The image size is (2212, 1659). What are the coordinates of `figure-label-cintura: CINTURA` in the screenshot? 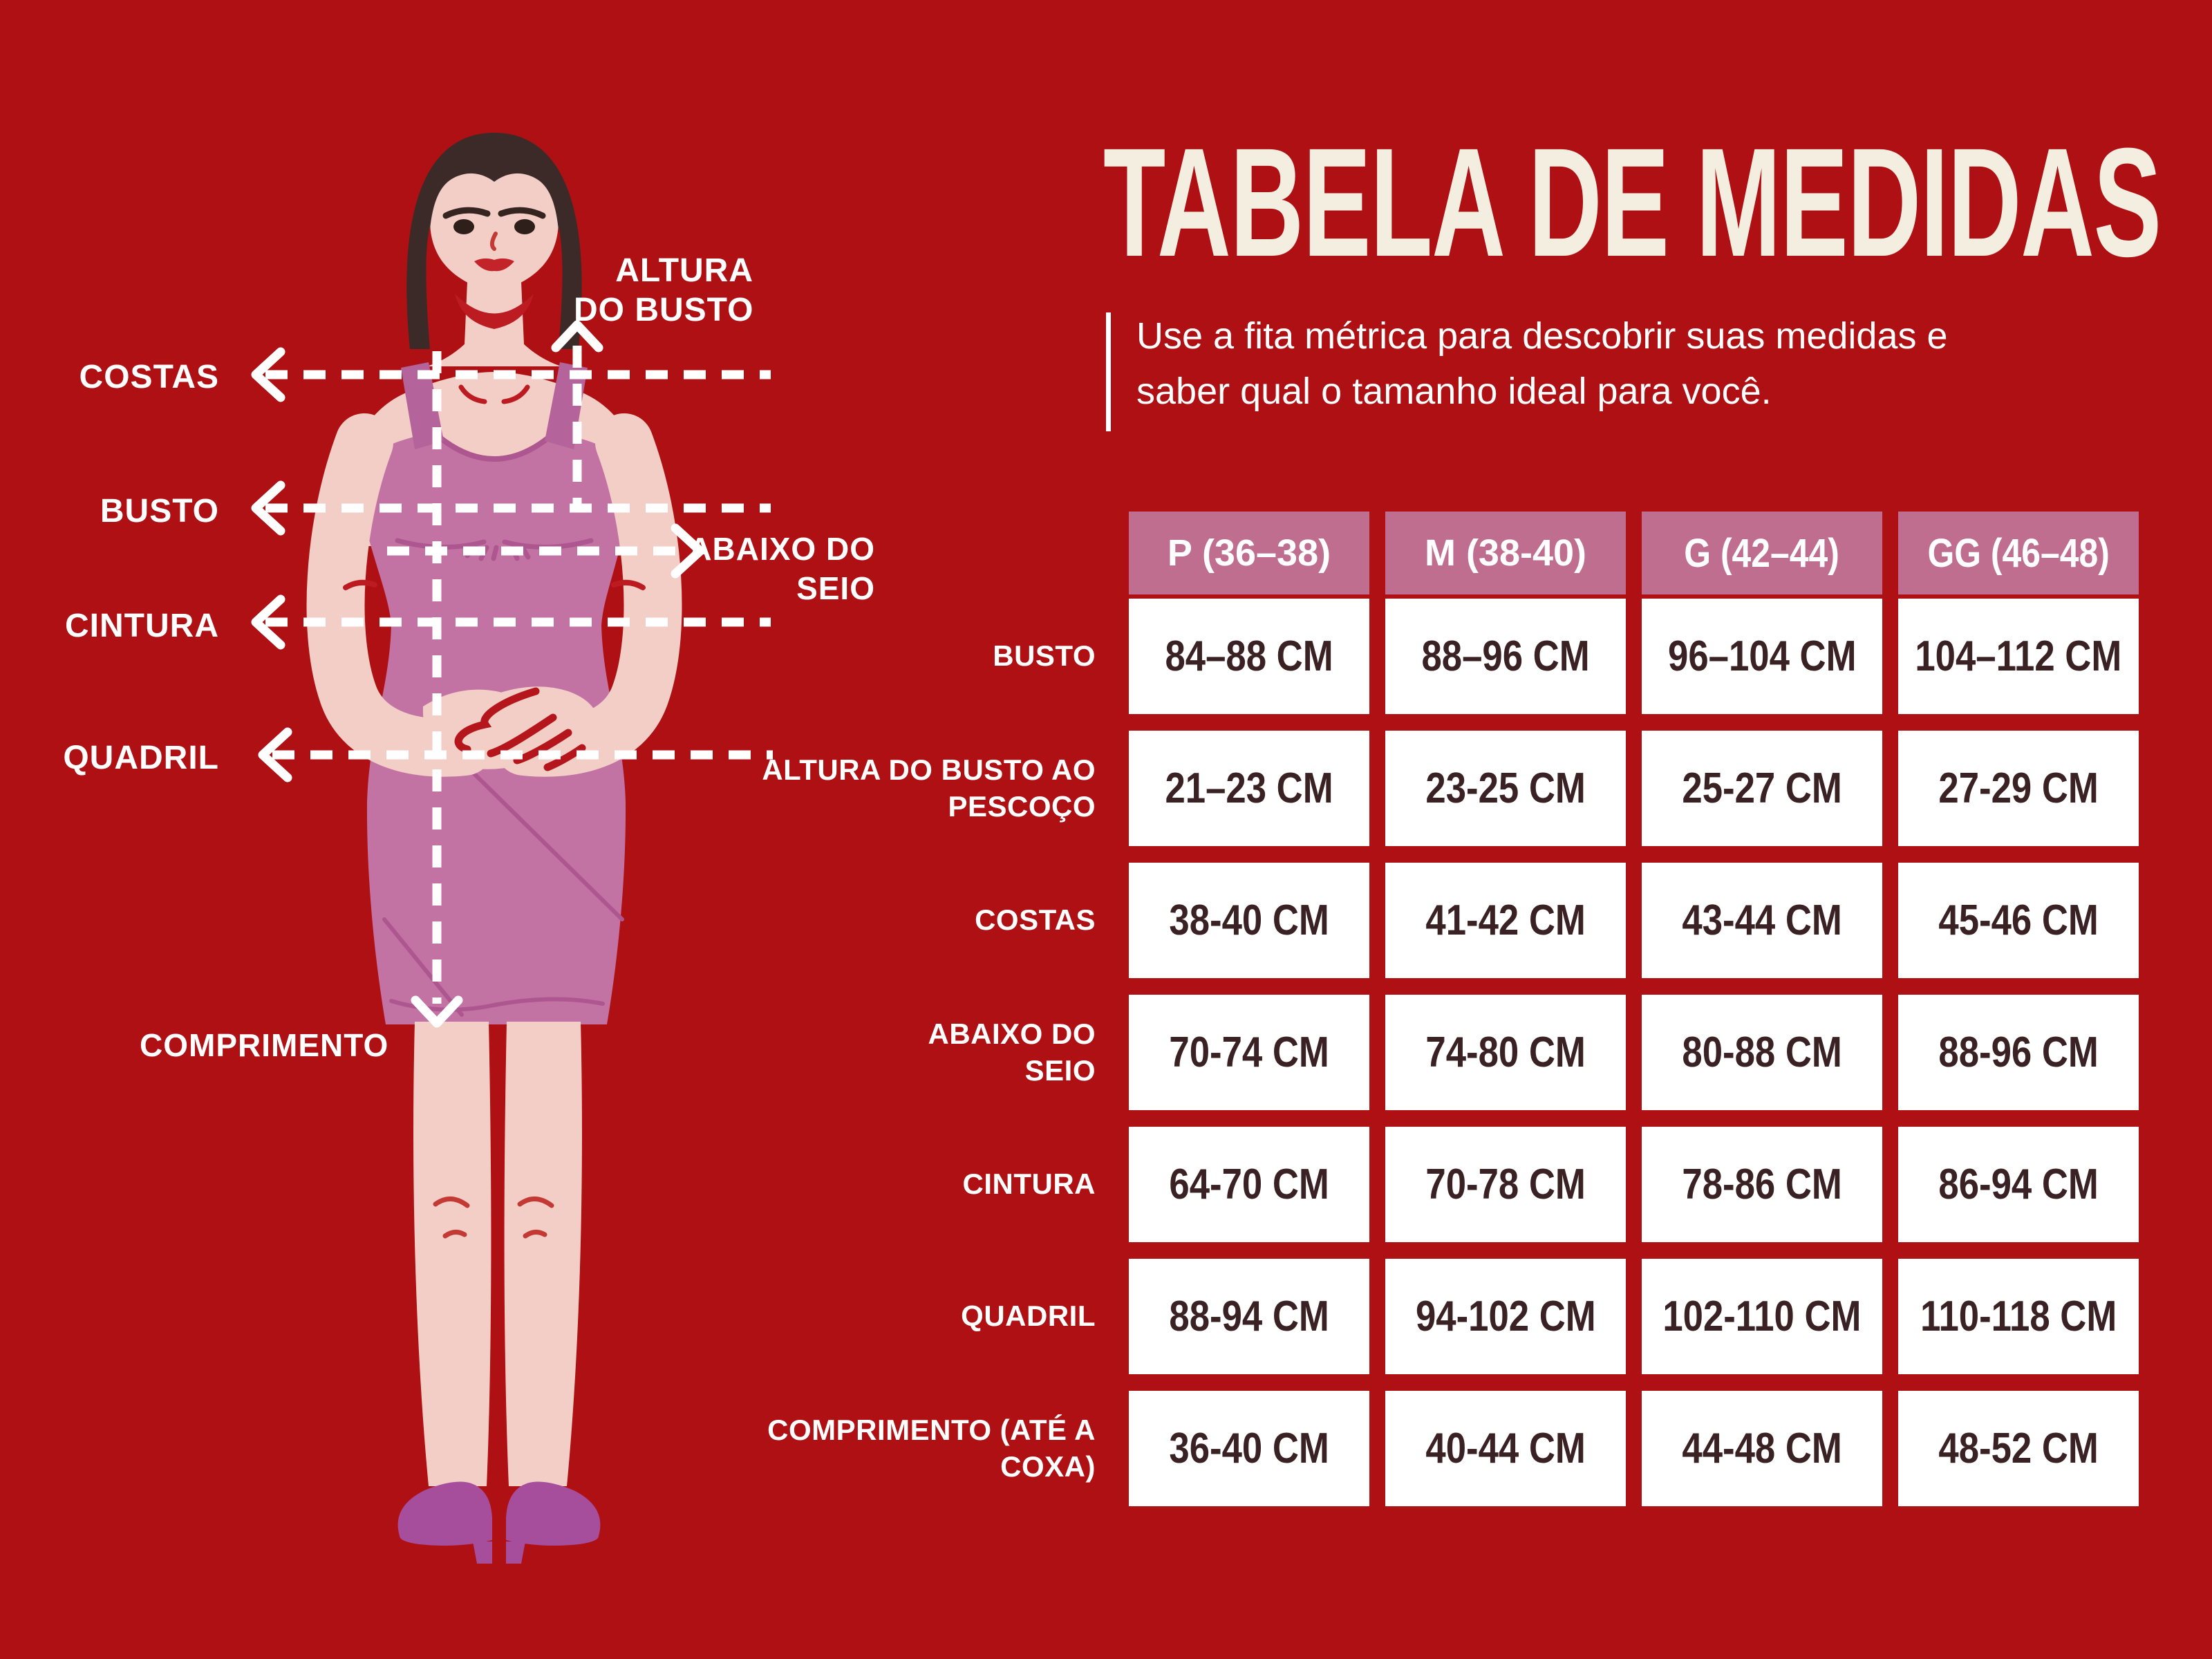 It's located at (142, 626).